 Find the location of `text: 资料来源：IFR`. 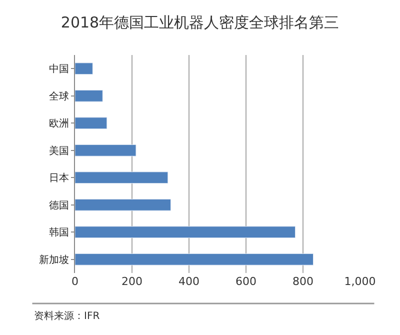

text: 资料来源：IFR is located at coordinates (67, 316).